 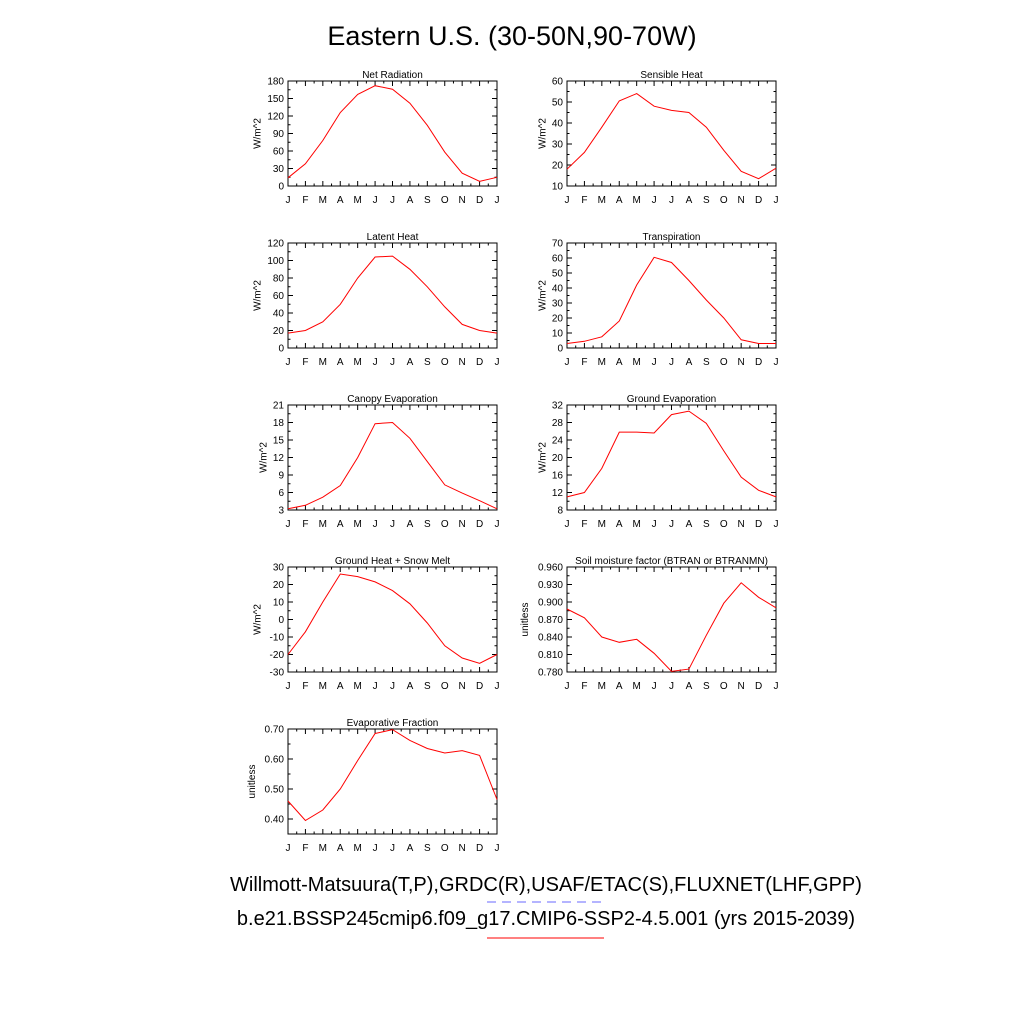 I want to click on y-tick-label: 50, so click(x=558, y=274).